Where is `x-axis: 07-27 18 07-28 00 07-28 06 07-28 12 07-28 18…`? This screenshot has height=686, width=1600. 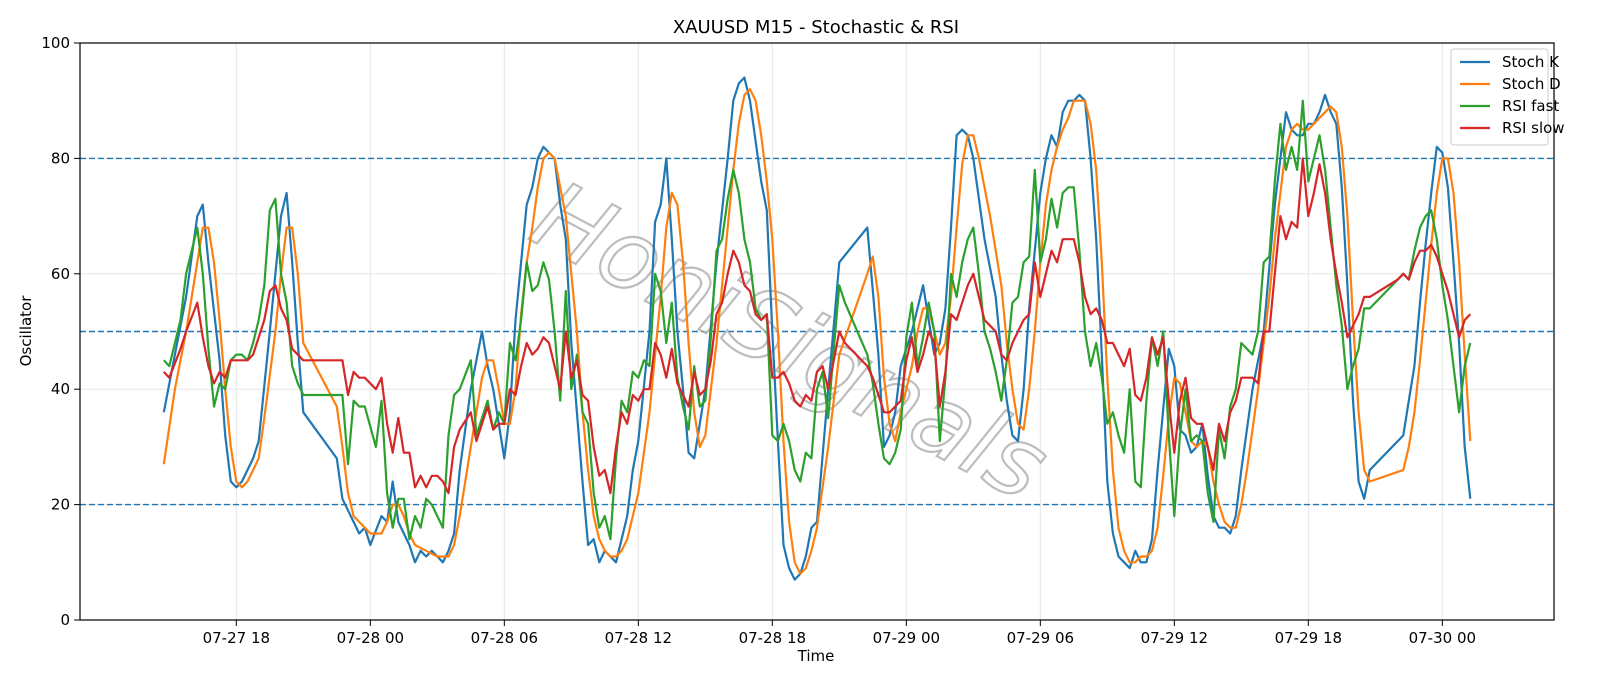
x-axis: 07-27 18 07-28 00 07-28 06 07-28 12 07-28 18… is located at coordinates (839, 633).